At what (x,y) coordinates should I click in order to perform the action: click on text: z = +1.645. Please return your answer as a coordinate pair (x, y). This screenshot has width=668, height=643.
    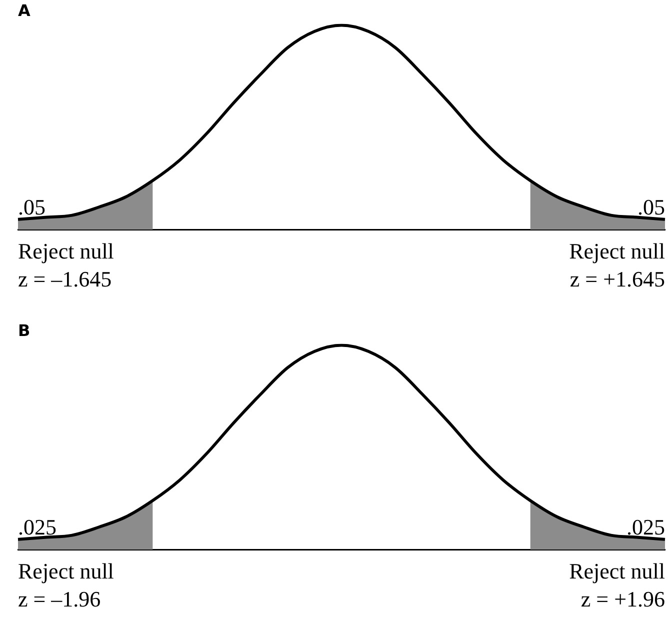
    Looking at the image, I should click on (617, 279).